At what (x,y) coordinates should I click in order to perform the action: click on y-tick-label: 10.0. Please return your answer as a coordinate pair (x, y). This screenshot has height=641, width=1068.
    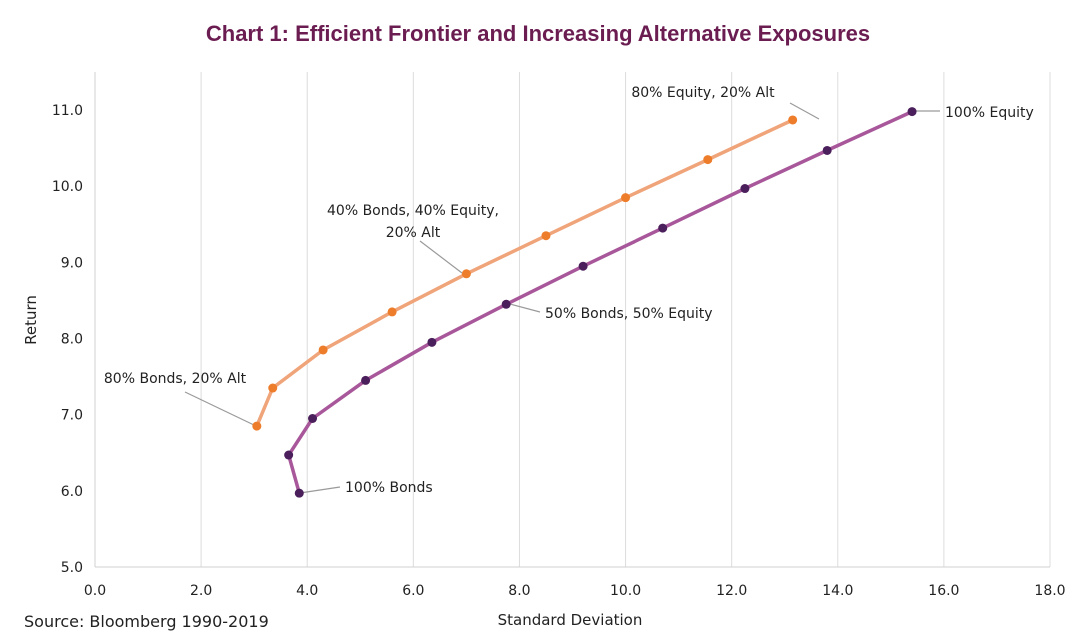
    Looking at the image, I should click on (67, 187).